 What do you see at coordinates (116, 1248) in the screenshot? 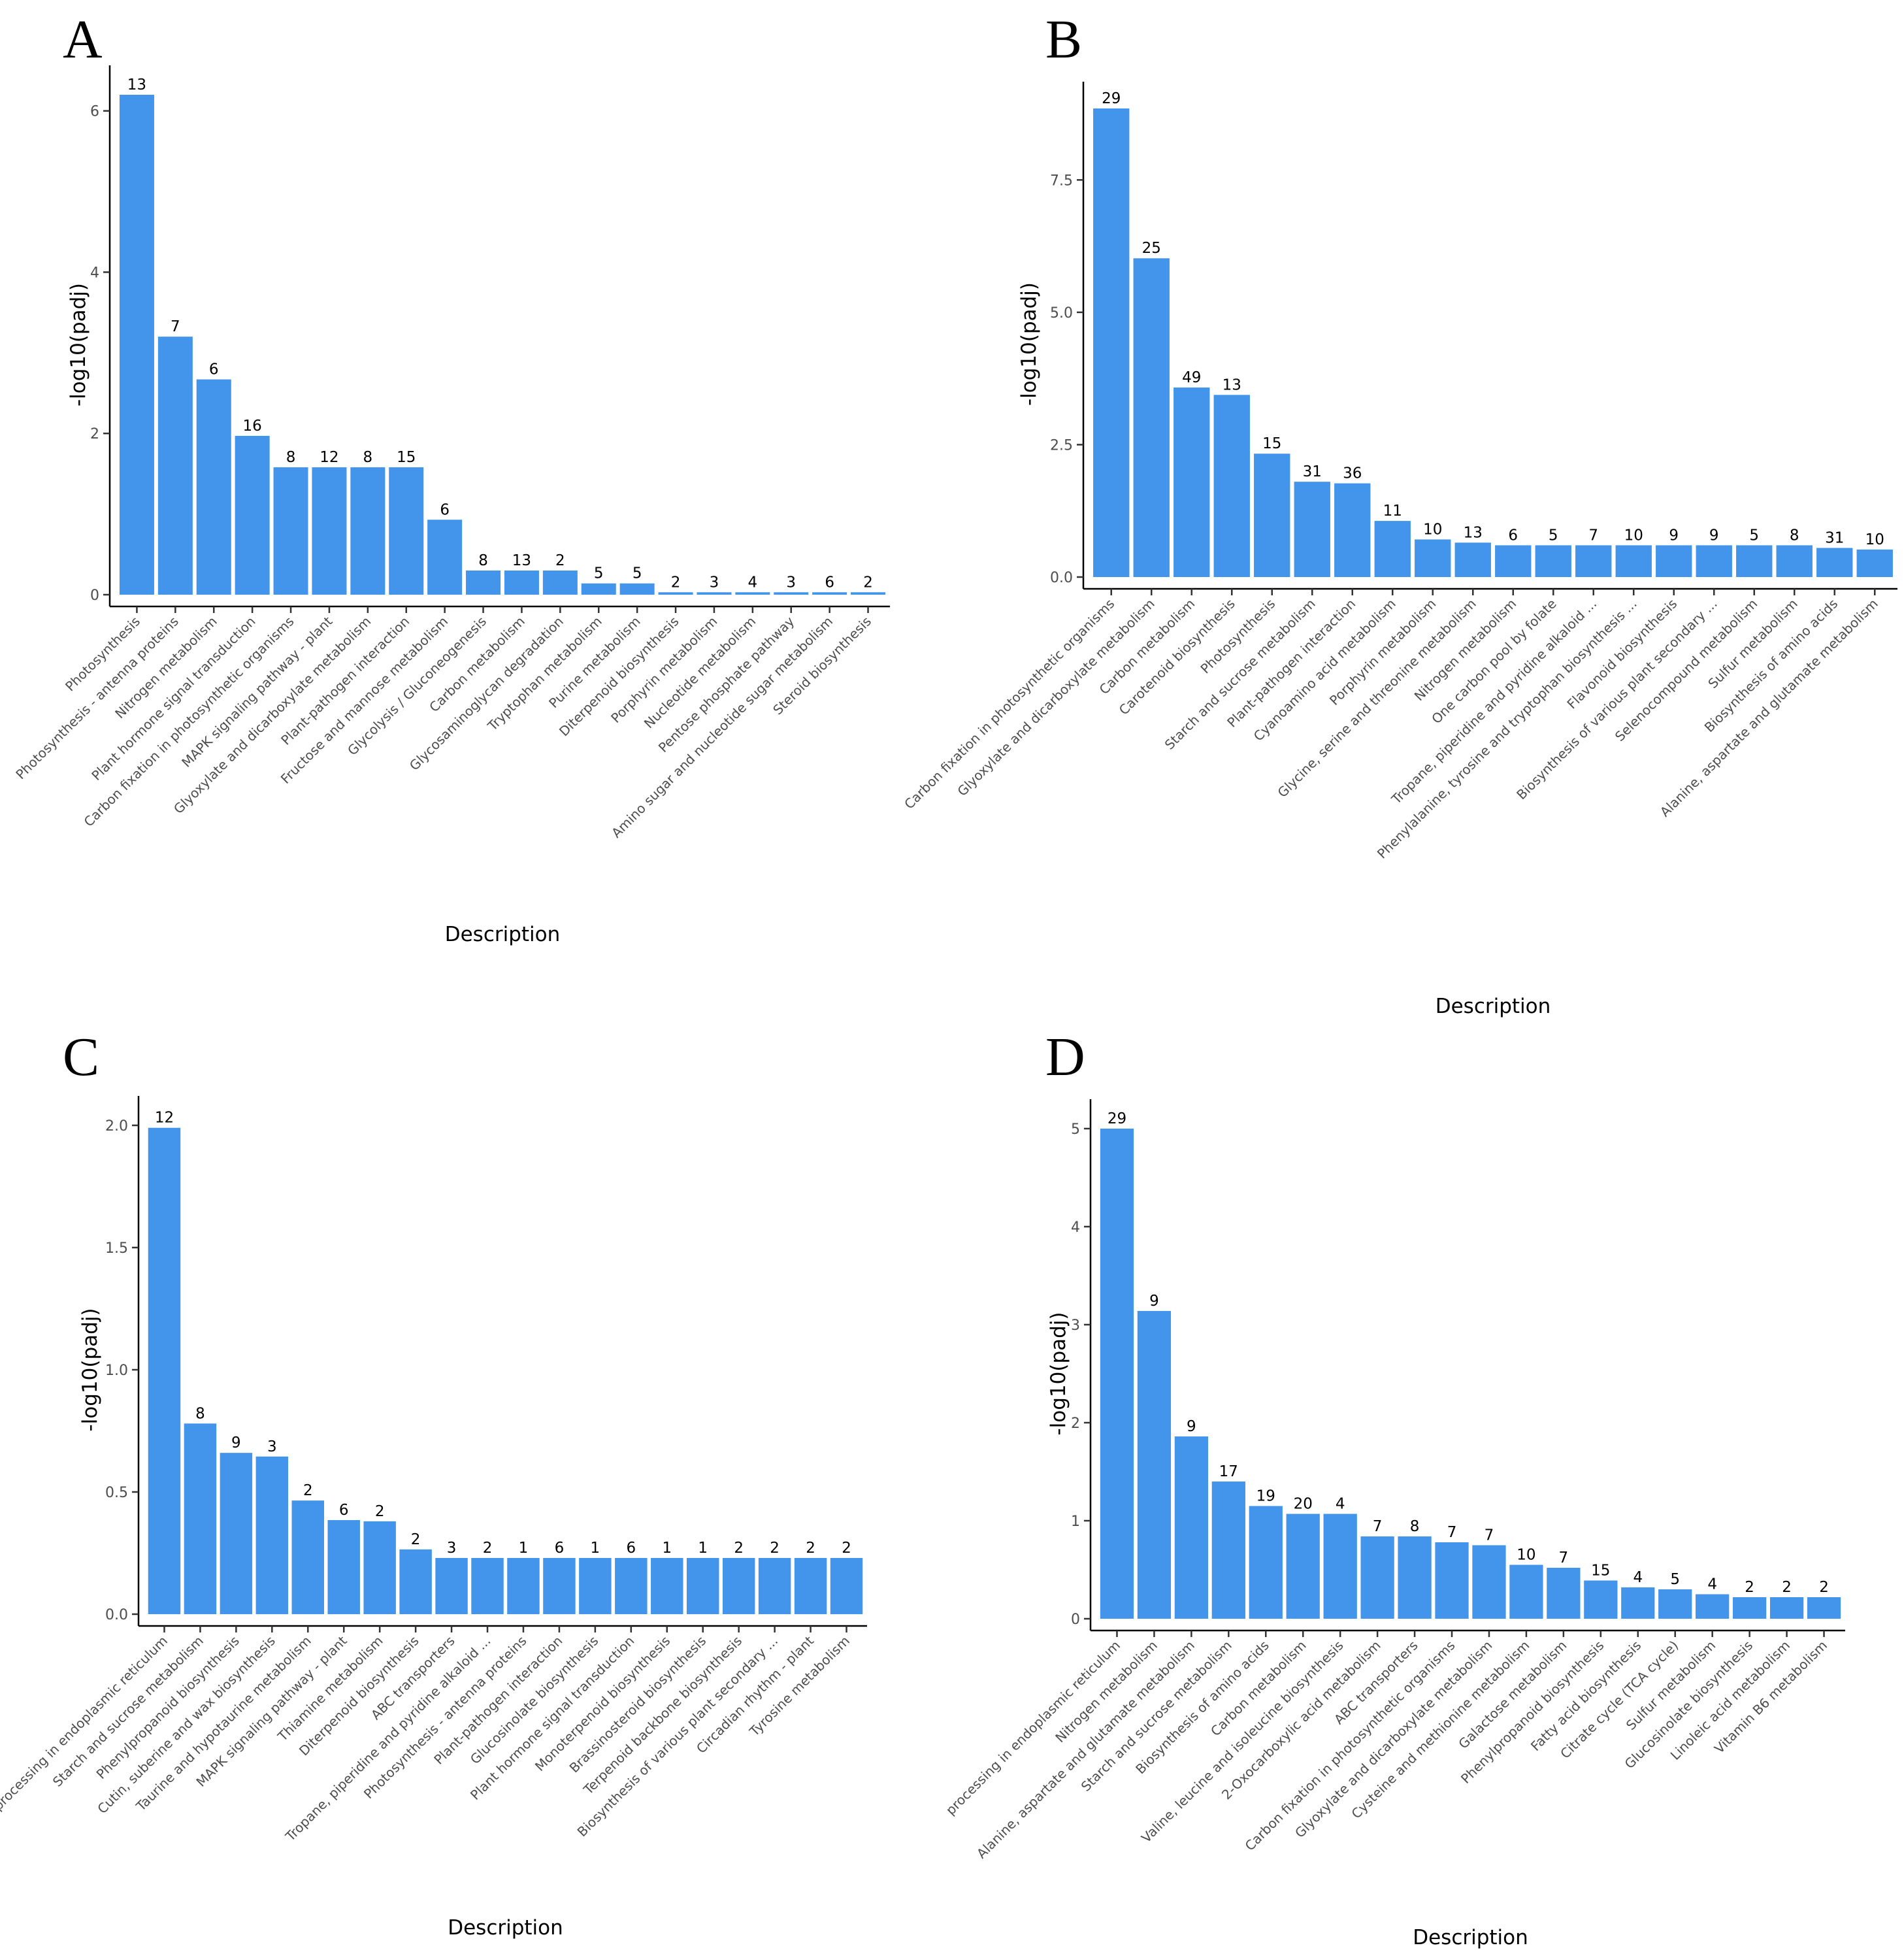
I see `panel-c-y-tick-label: 1.5` at bounding box center [116, 1248].